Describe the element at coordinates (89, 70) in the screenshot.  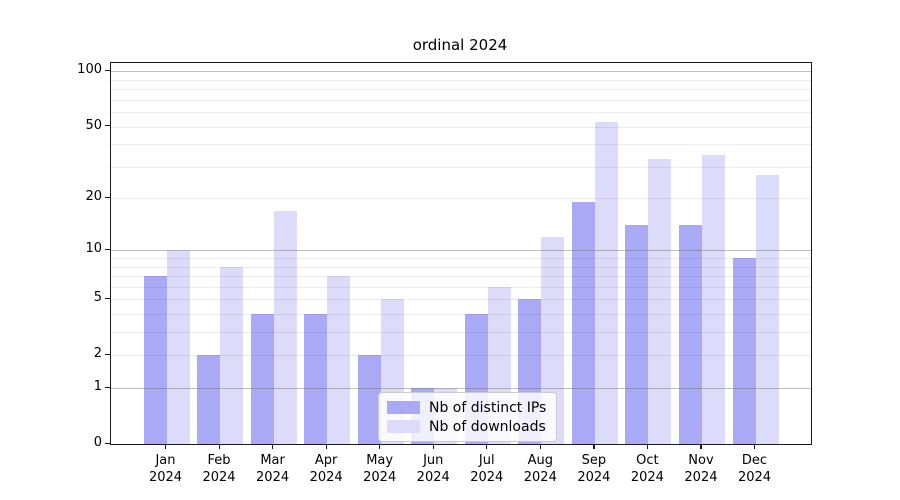
I see `y-tick-label: 100` at that location.